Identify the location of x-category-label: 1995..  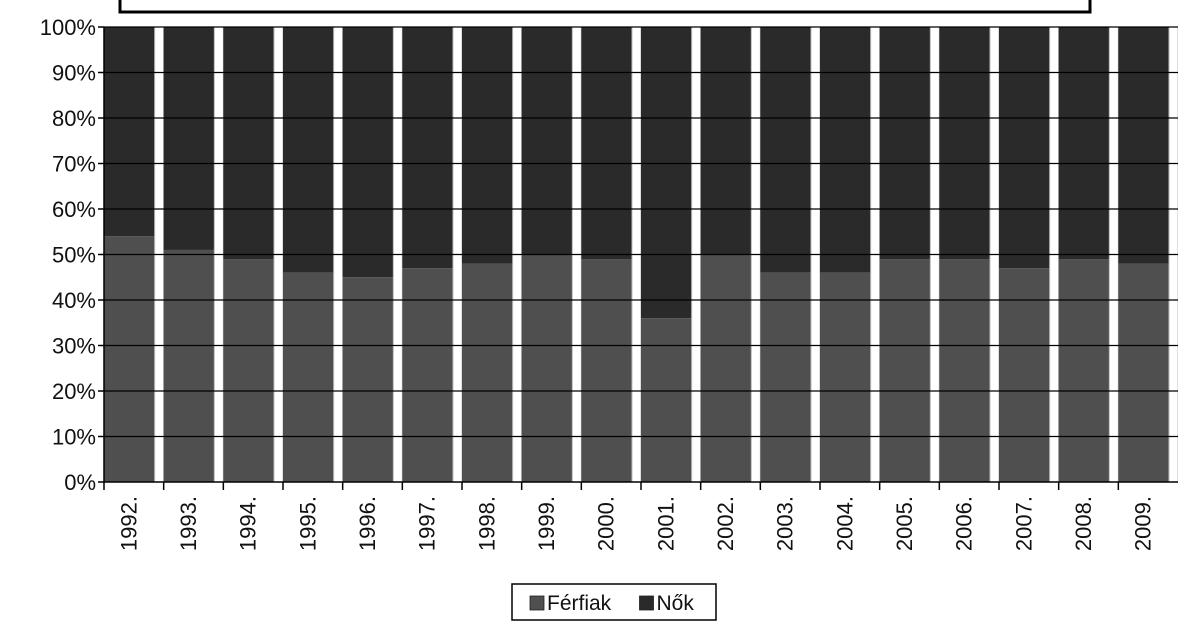
(307, 523).